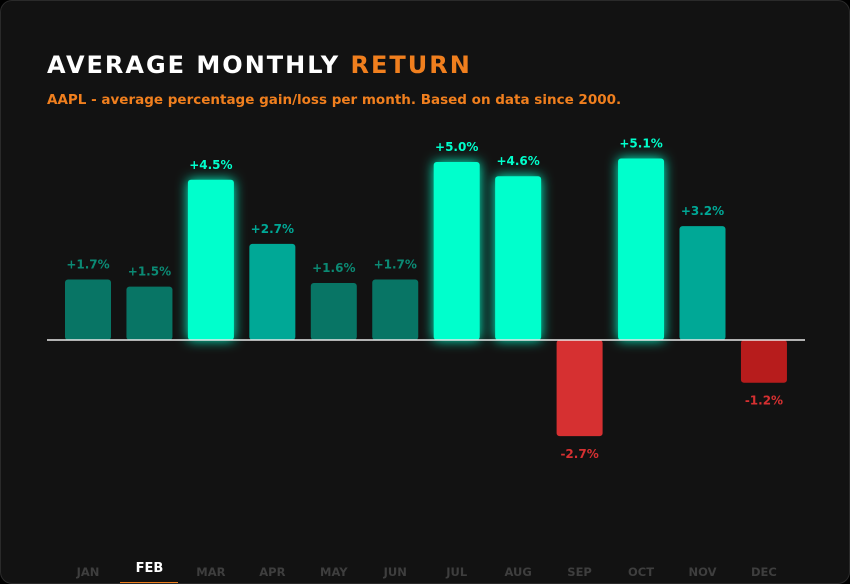 Image resolution: width=850 pixels, height=584 pixels. I want to click on bar-oct, so click(641, 249).